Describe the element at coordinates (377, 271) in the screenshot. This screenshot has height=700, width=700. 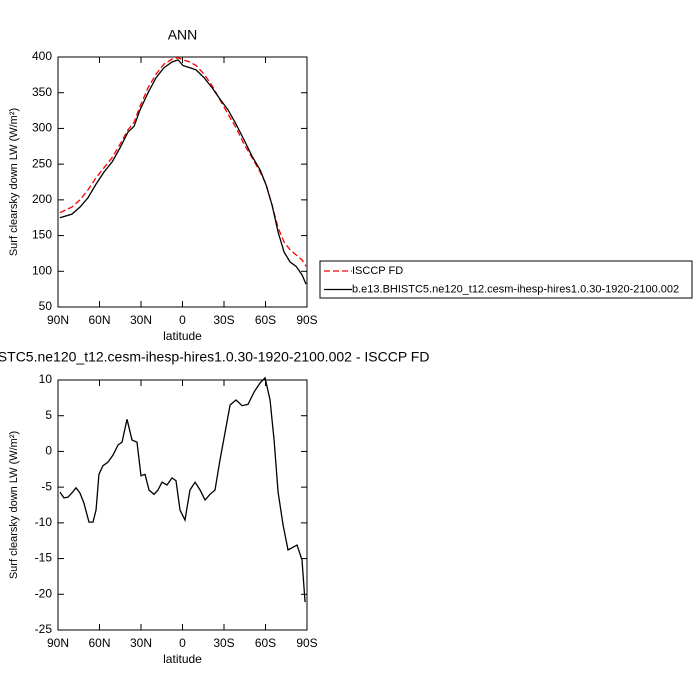
I see `legend-label: ISCCP FD` at that location.